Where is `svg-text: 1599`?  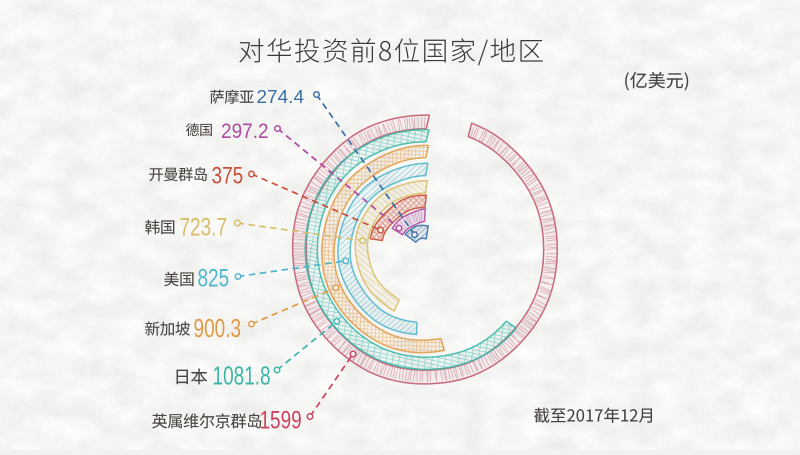 svg-text: 1599 is located at coordinates (281, 420).